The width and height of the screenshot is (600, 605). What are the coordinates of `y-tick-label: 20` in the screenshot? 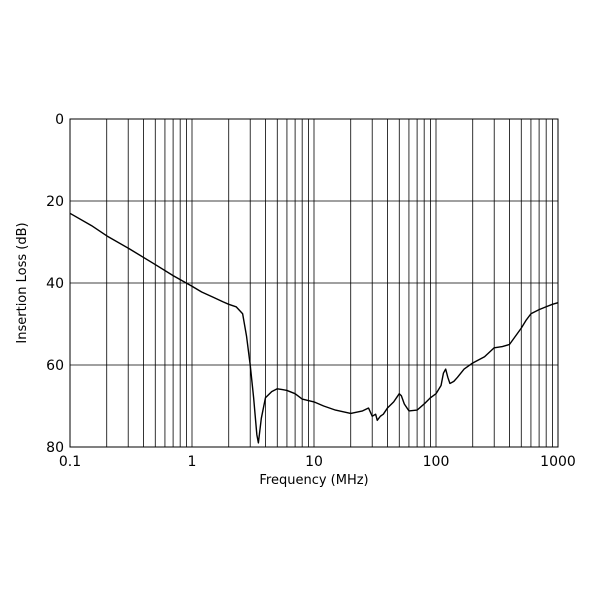 It's located at (55, 202).